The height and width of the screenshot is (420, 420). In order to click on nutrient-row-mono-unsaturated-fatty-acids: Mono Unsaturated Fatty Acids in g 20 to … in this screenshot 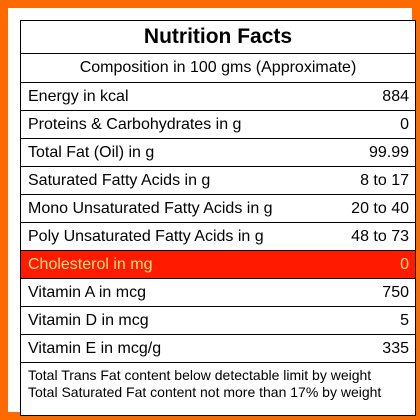, I will do `click(218, 209)`.